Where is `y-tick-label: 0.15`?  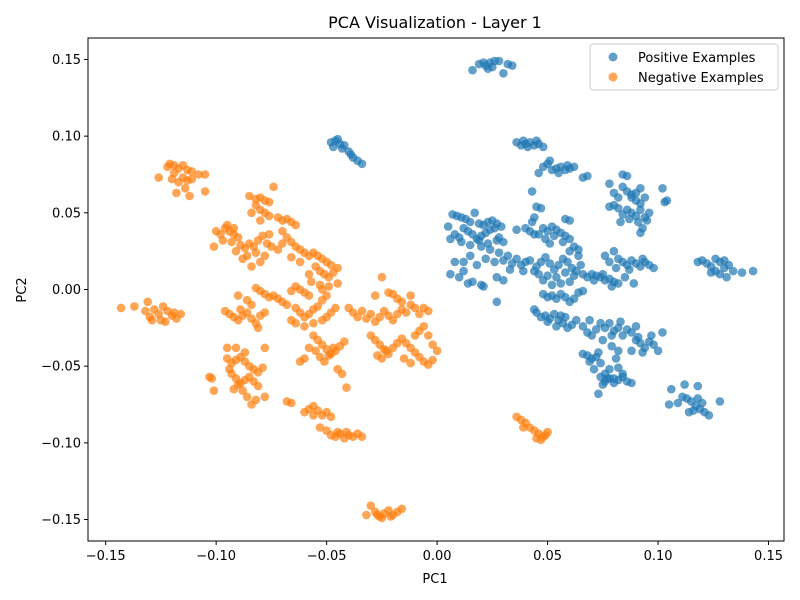 y-tick-label: 0.15 is located at coordinates (66, 60).